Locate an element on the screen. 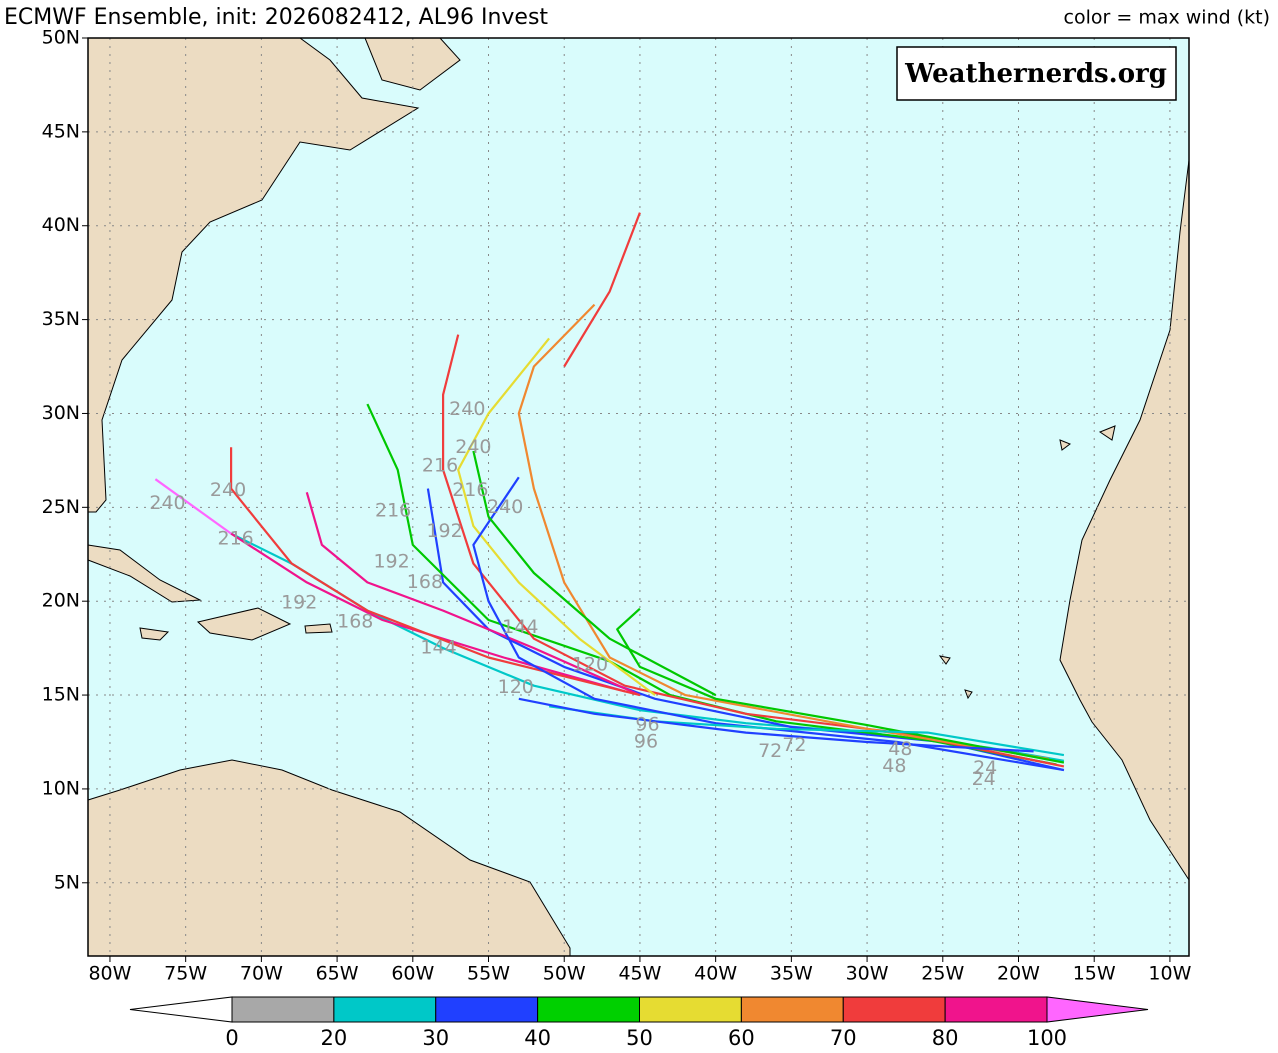 The image size is (1278, 1053). colorbar-label: 20 is located at coordinates (334, 1038).